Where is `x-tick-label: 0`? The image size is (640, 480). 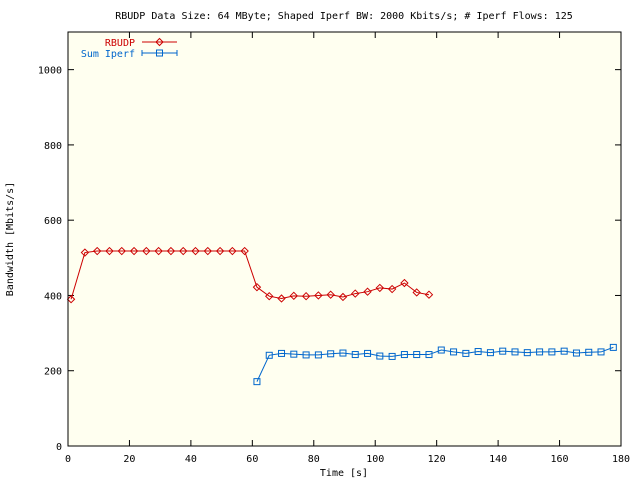 x-tick-label: 0 is located at coordinates (68, 459).